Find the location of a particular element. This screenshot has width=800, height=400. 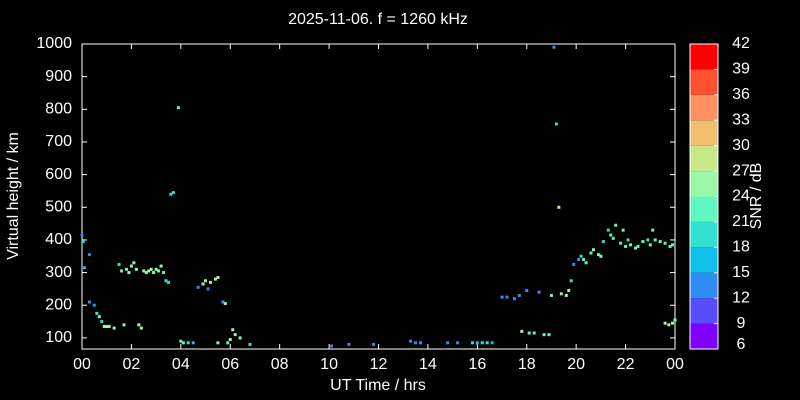

x-tick-label: 14 is located at coordinates (428, 364).